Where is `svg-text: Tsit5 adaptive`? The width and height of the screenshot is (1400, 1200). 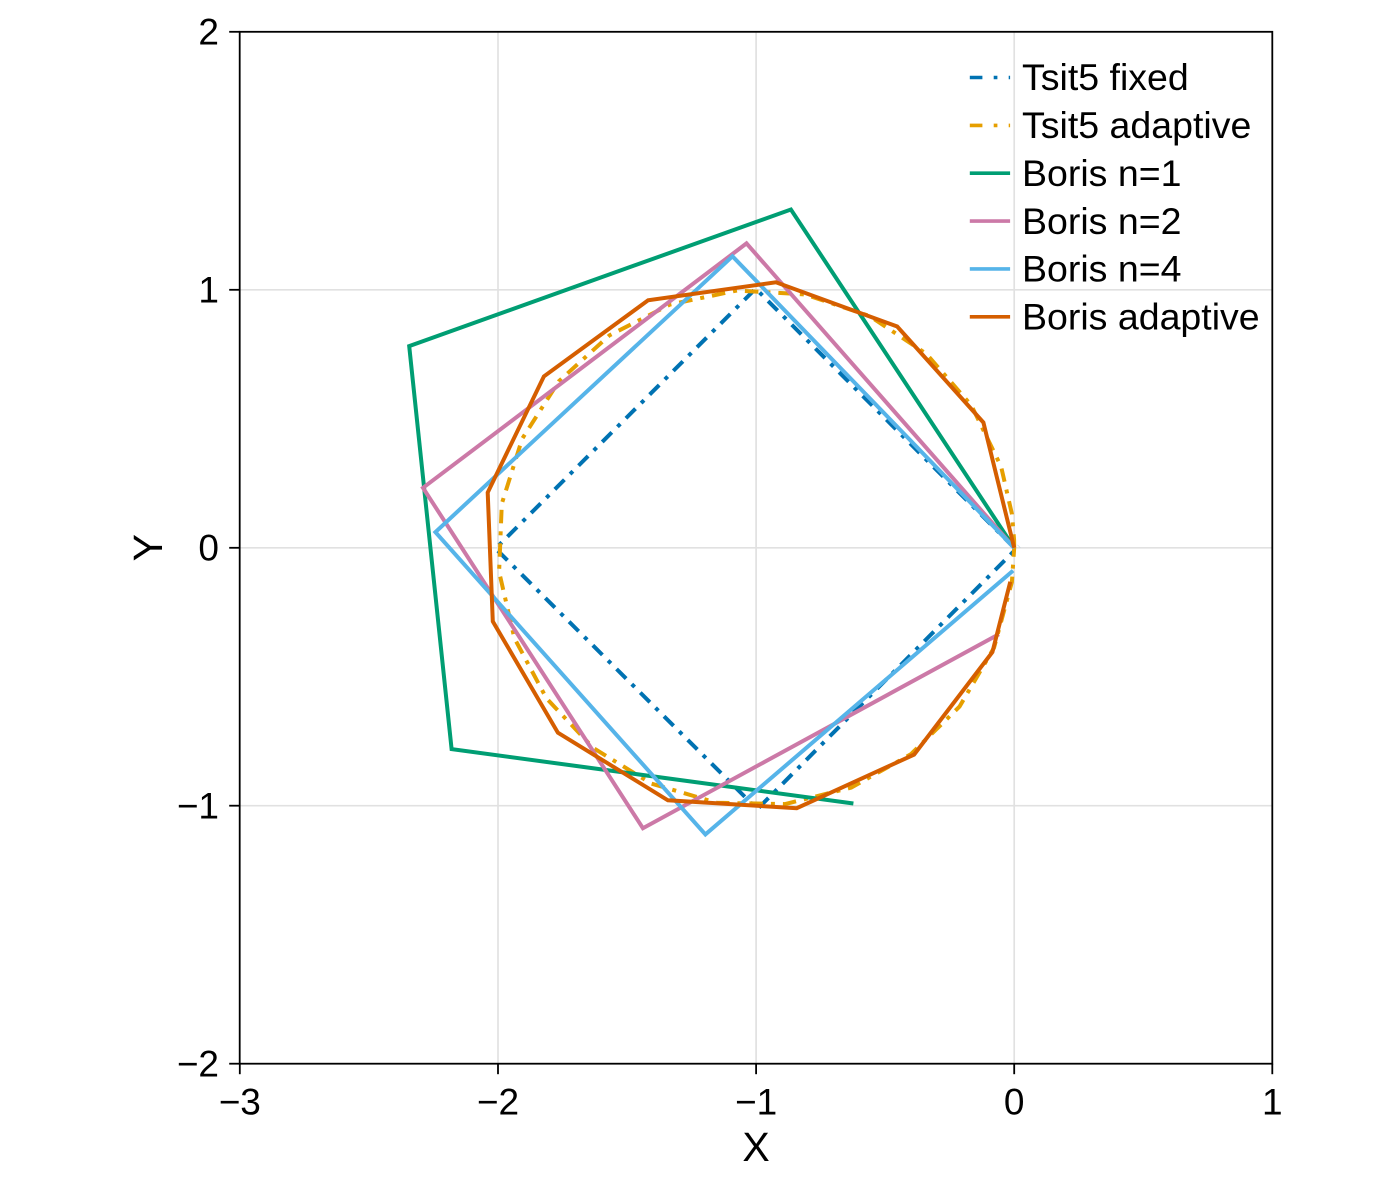
svg-text: Tsit5 adaptive is located at coordinates (1136, 125).